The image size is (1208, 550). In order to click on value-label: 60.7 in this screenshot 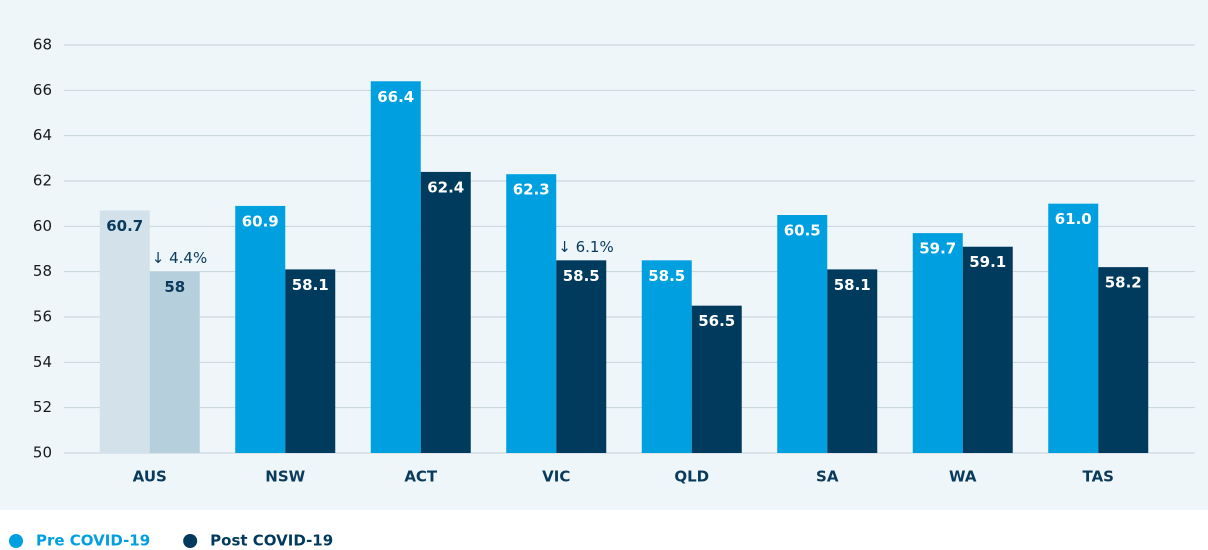, I will do `click(124, 226)`.